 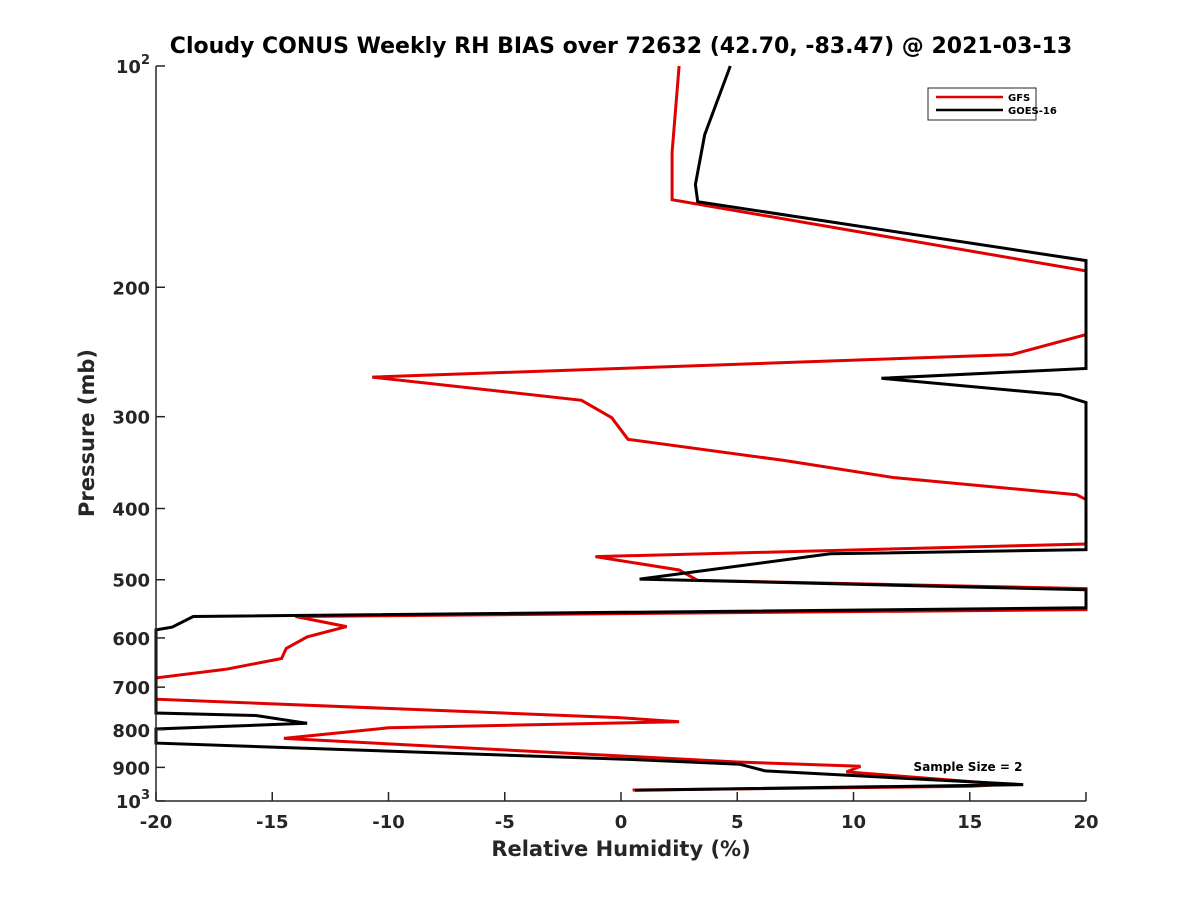 What do you see at coordinates (131, 688) in the screenshot?
I see `y-tick-label: 700` at bounding box center [131, 688].